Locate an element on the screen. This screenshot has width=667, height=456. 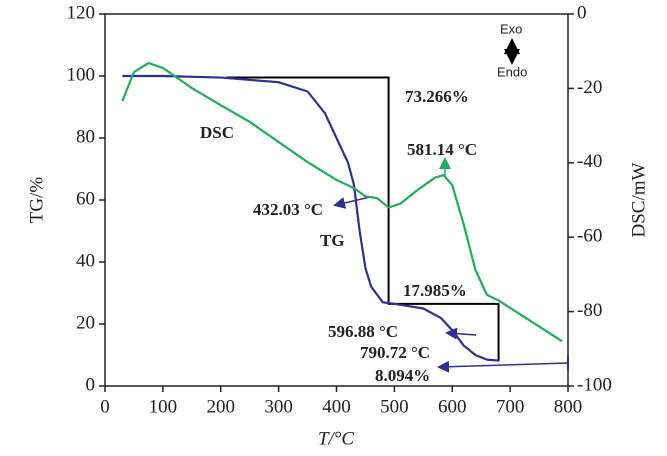
x-tick-label: 800 is located at coordinates (568, 406).